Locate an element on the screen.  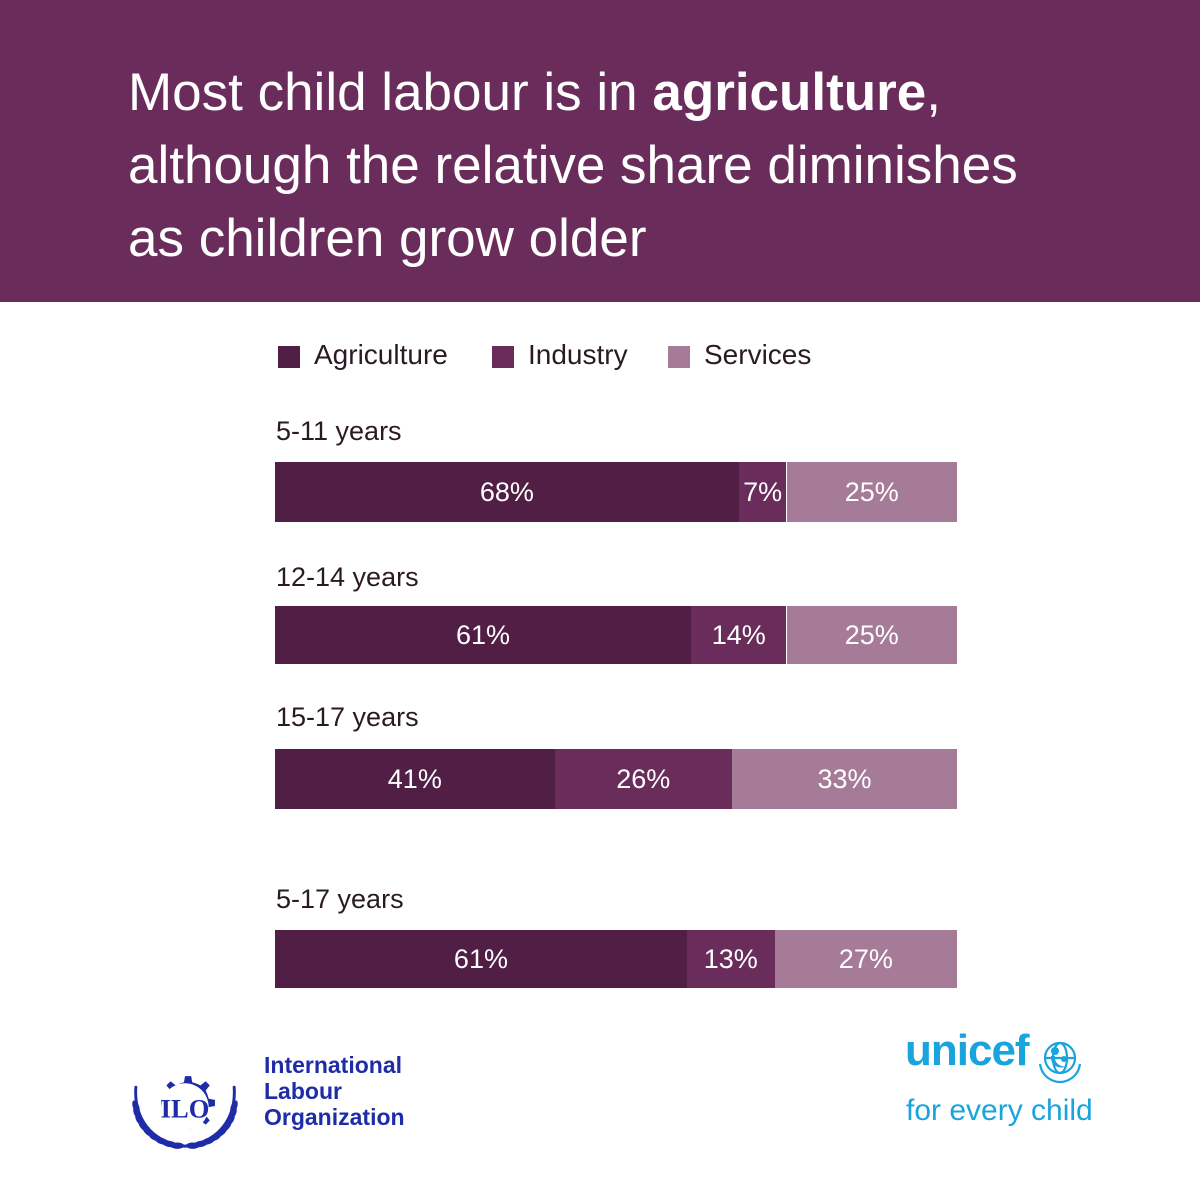
stacked-bar: 41% 26% 33% is located at coordinates (616, 779).